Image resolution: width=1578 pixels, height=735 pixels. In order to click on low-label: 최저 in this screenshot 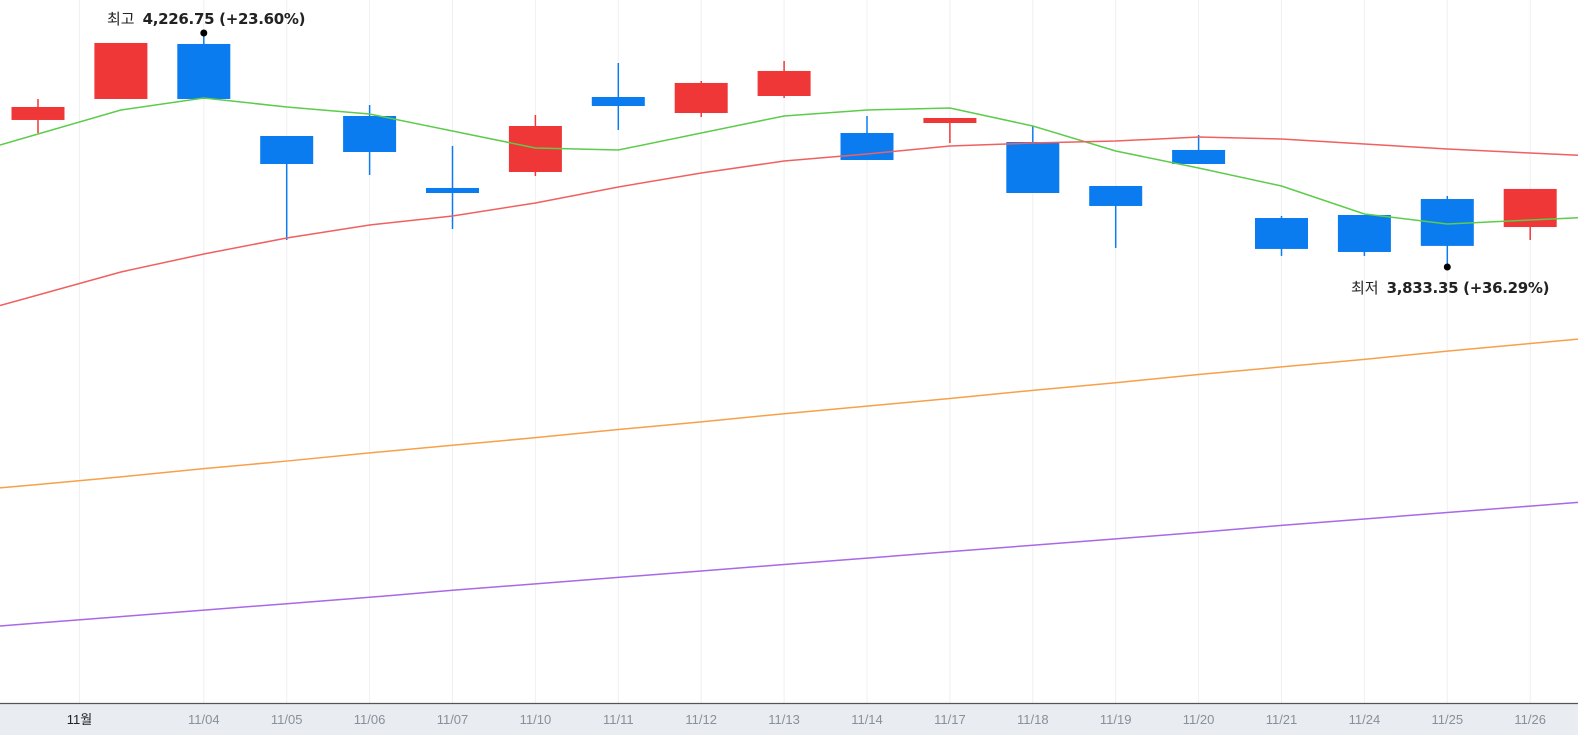, I will do `click(1365, 288)`.